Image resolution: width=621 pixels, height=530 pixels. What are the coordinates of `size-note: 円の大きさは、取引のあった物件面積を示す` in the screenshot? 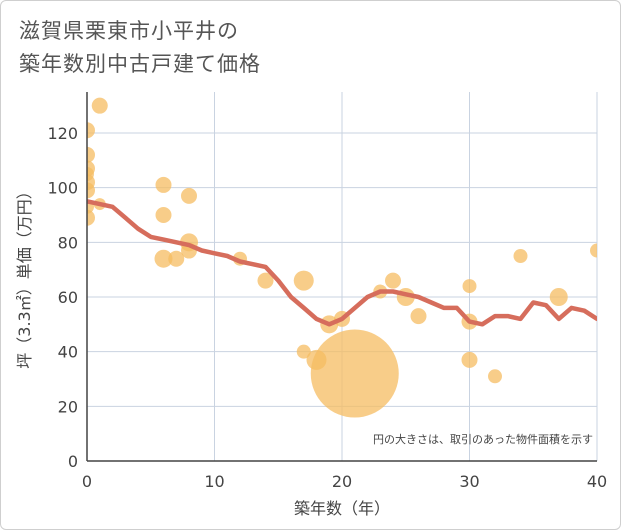 It's located at (483, 439).